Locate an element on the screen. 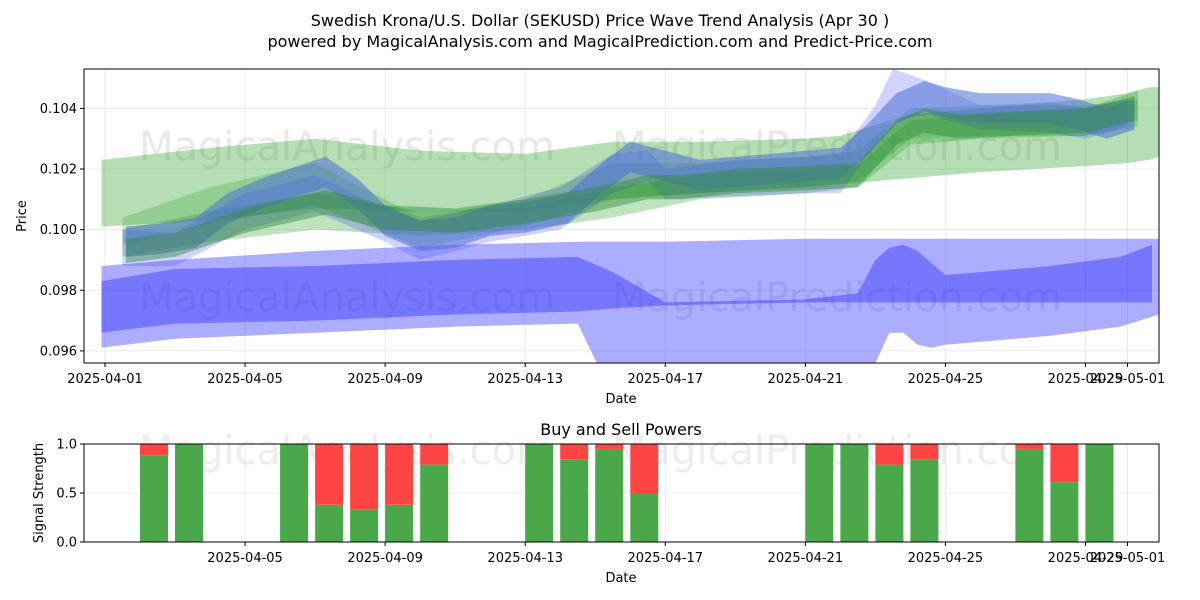  signal-y-ticks: 0.0 0.5 1.0 is located at coordinates (70, 494).